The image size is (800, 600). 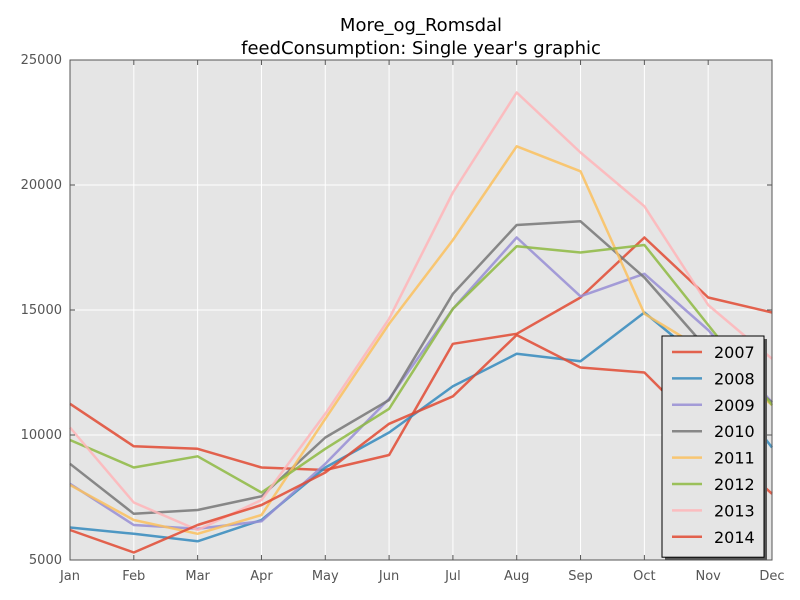 I want to click on x-tick-label: Apr, so click(x=261, y=576).